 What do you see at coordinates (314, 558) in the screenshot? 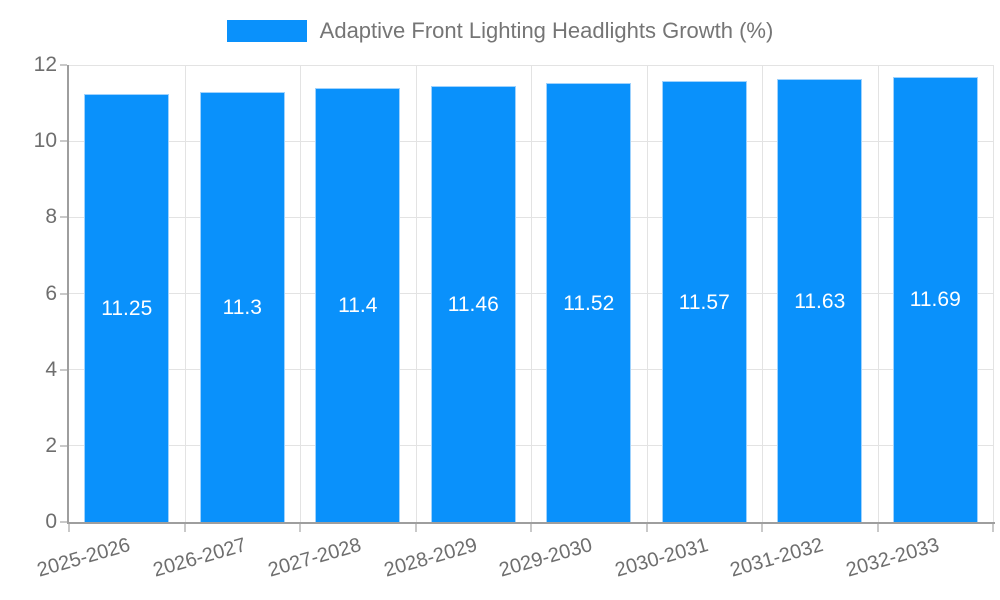
I see `x-tick-label: 2027-2028` at bounding box center [314, 558].